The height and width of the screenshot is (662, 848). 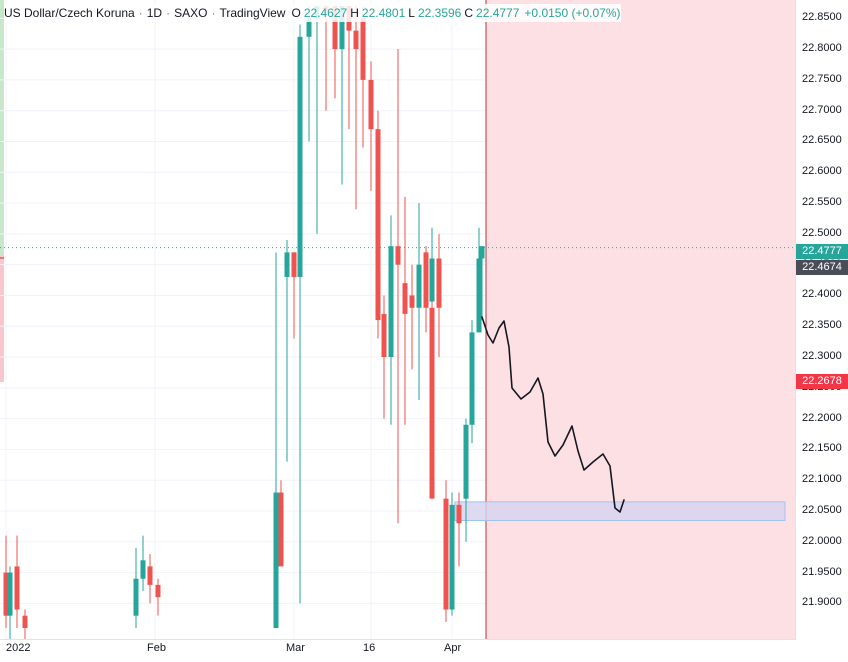 I want to click on projection-path, so click(x=553, y=414).